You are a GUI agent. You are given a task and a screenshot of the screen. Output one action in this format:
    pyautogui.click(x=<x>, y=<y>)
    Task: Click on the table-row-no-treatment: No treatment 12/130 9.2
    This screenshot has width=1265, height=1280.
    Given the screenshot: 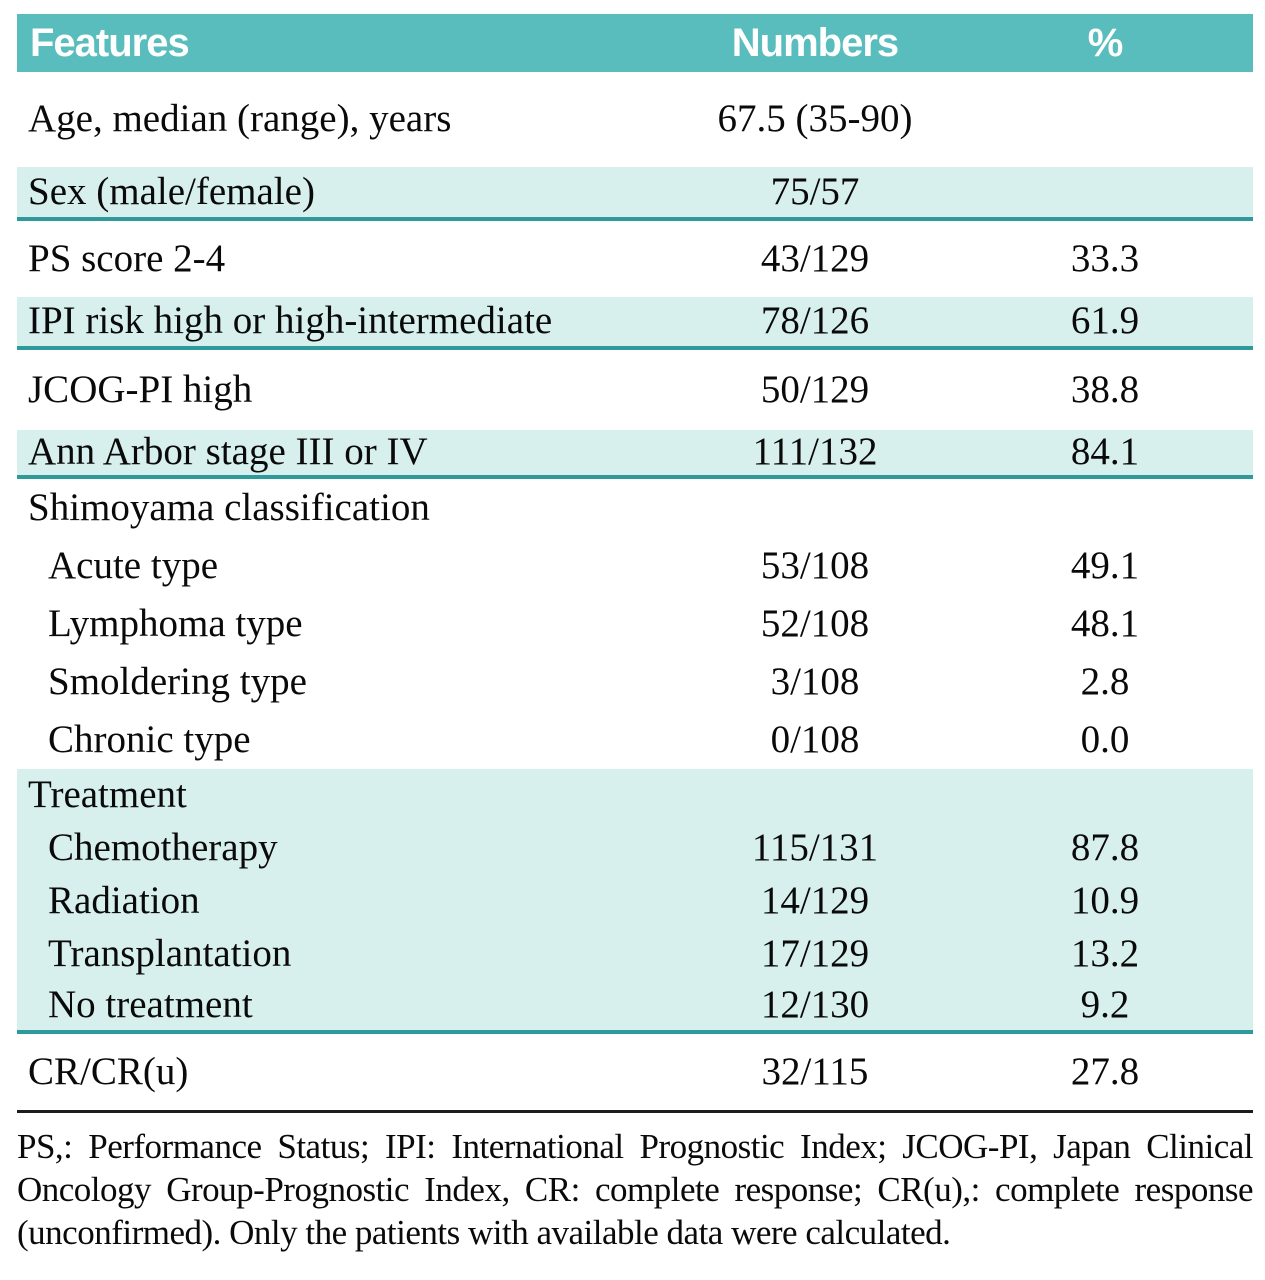 What is the action you would take?
    pyautogui.click(x=635, y=1007)
    